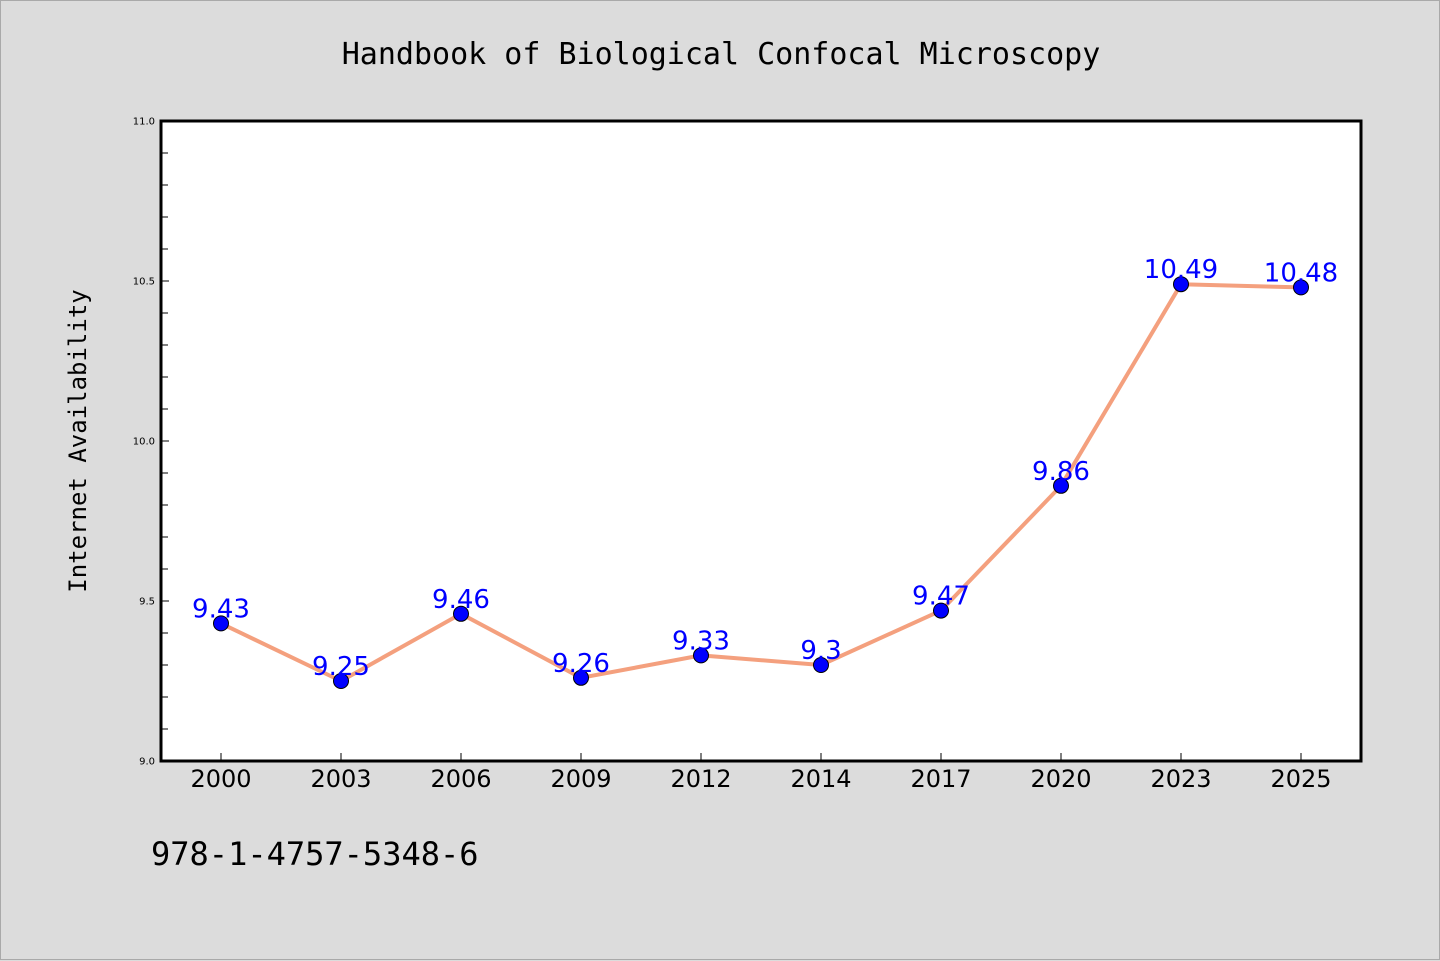  What do you see at coordinates (820, 651) in the screenshot?
I see `data-label: 9.3` at bounding box center [820, 651].